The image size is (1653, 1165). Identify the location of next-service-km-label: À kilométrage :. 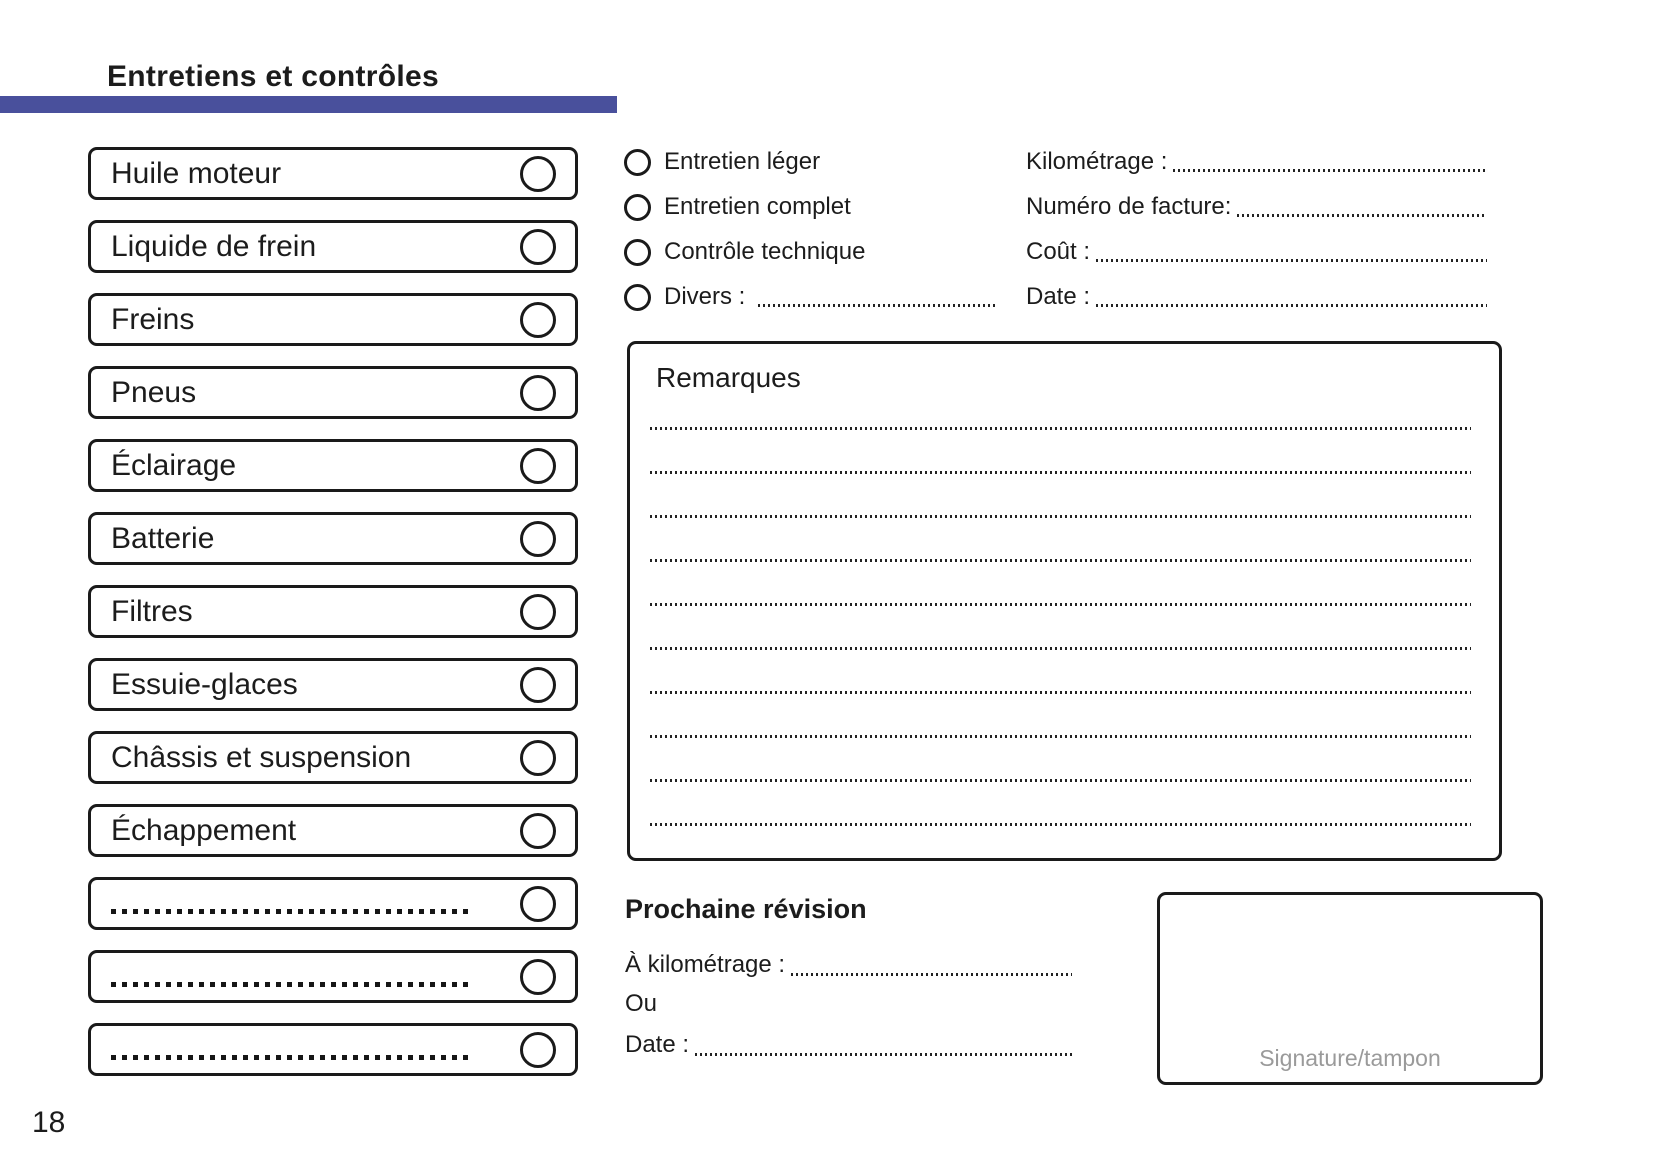
(705, 964).